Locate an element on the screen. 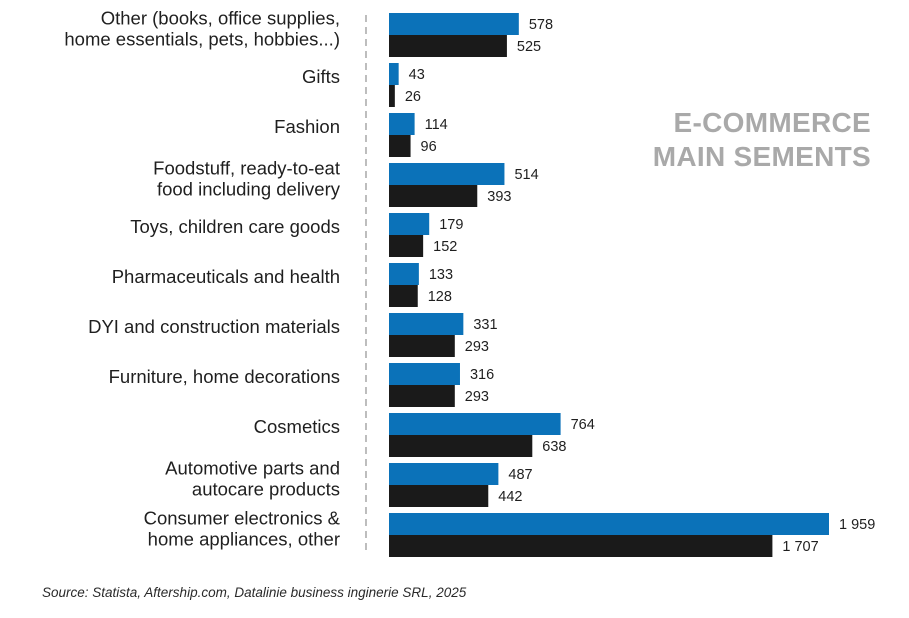 The width and height of the screenshot is (909, 618). value-label-black-10: 1 707 is located at coordinates (800, 547).